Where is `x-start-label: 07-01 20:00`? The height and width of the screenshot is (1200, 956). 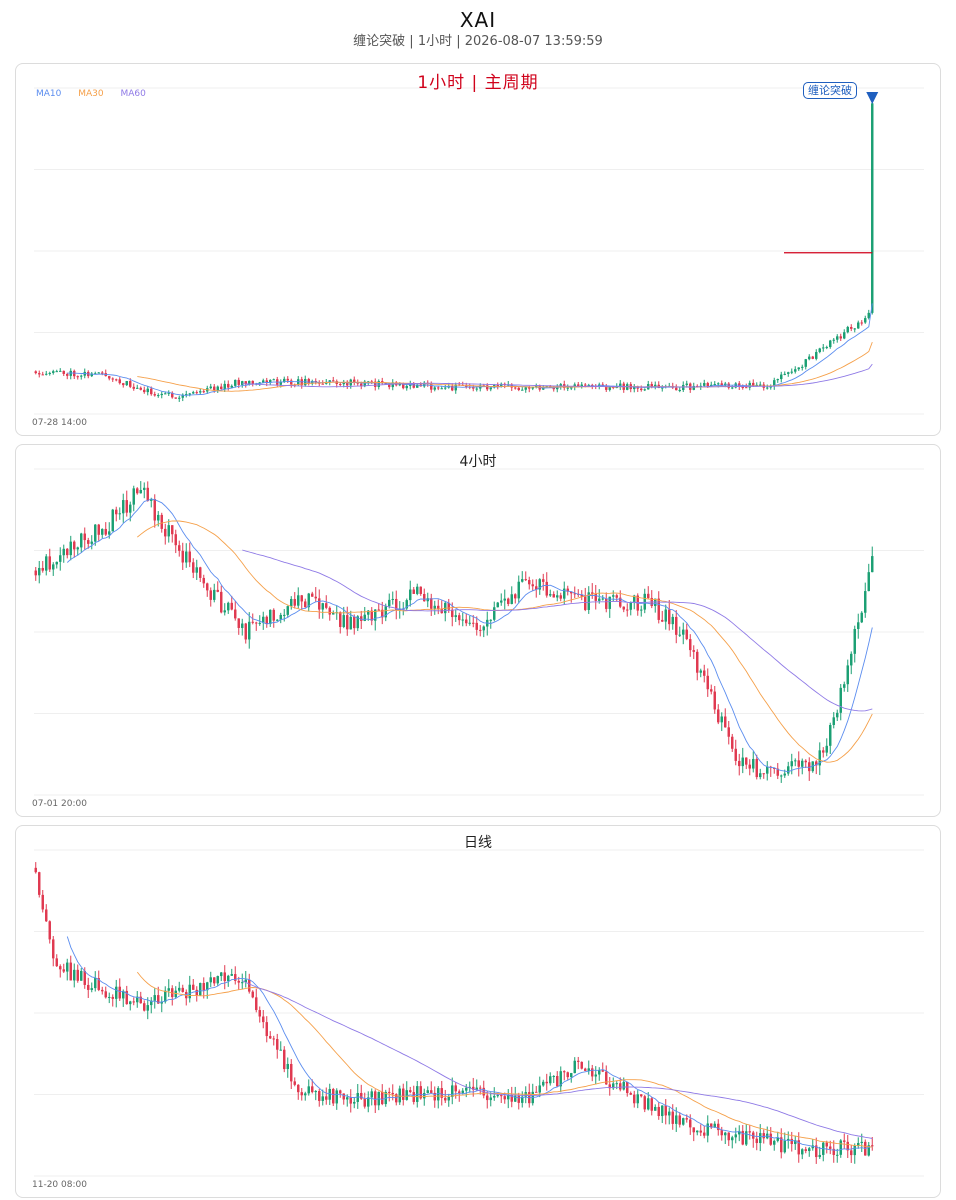
x-start-label: 07-01 20:00 is located at coordinates (59, 802).